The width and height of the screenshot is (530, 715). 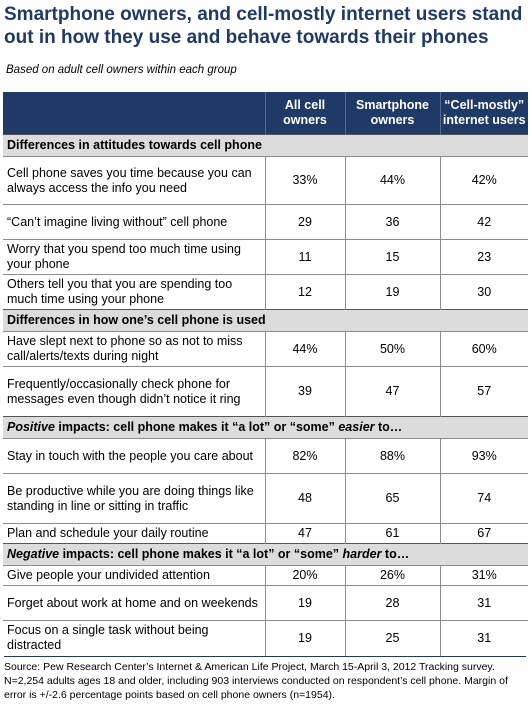 What do you see at coordinates (484, 456) in the screenshot?
I see `cell-value: 93%` at bounding box center [484, 456].